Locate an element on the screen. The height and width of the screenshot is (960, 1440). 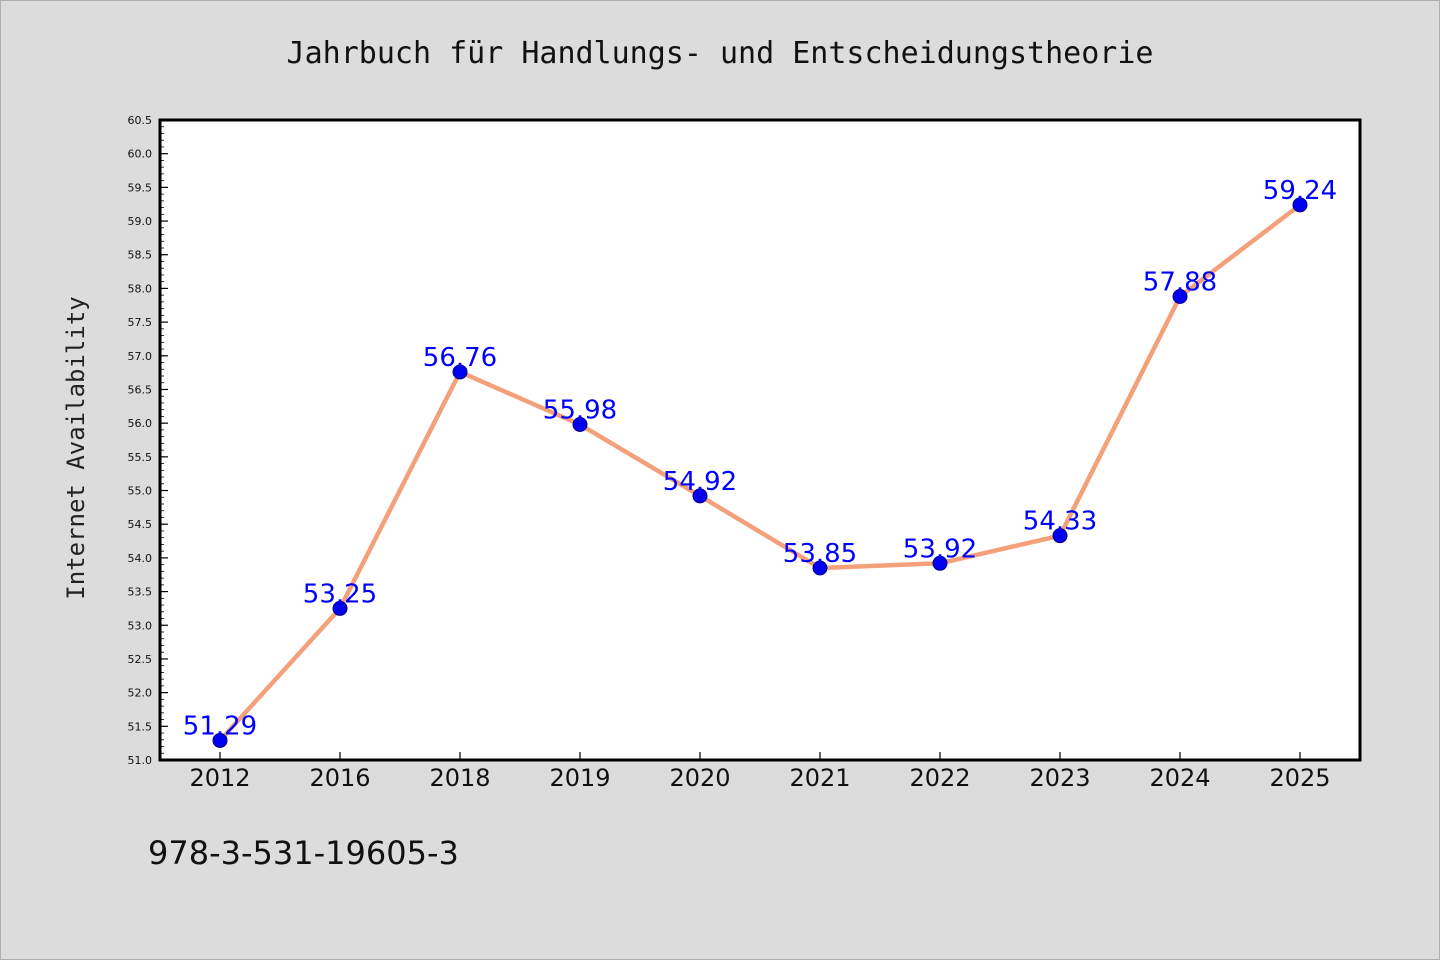
data-label: 53.92 is located at coordinates (940, 549).